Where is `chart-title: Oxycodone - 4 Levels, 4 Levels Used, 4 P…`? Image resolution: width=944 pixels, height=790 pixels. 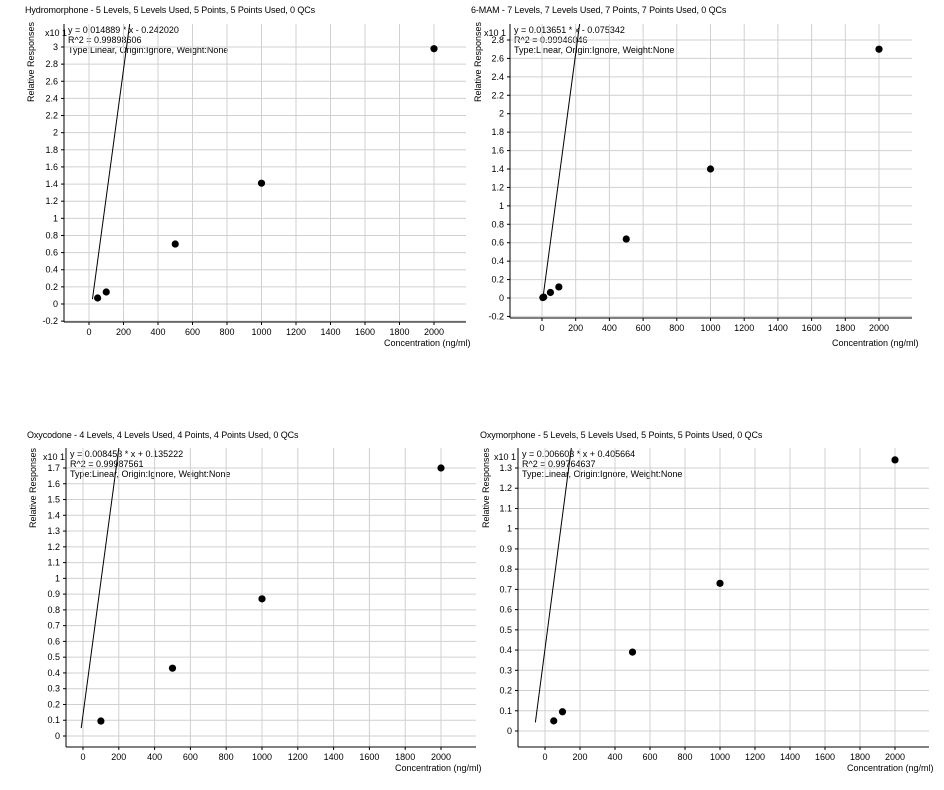
chart-title: Oxycodone - 4 Levels, 4 Levels Used, 4 P… is located at coordinates (163, 435).